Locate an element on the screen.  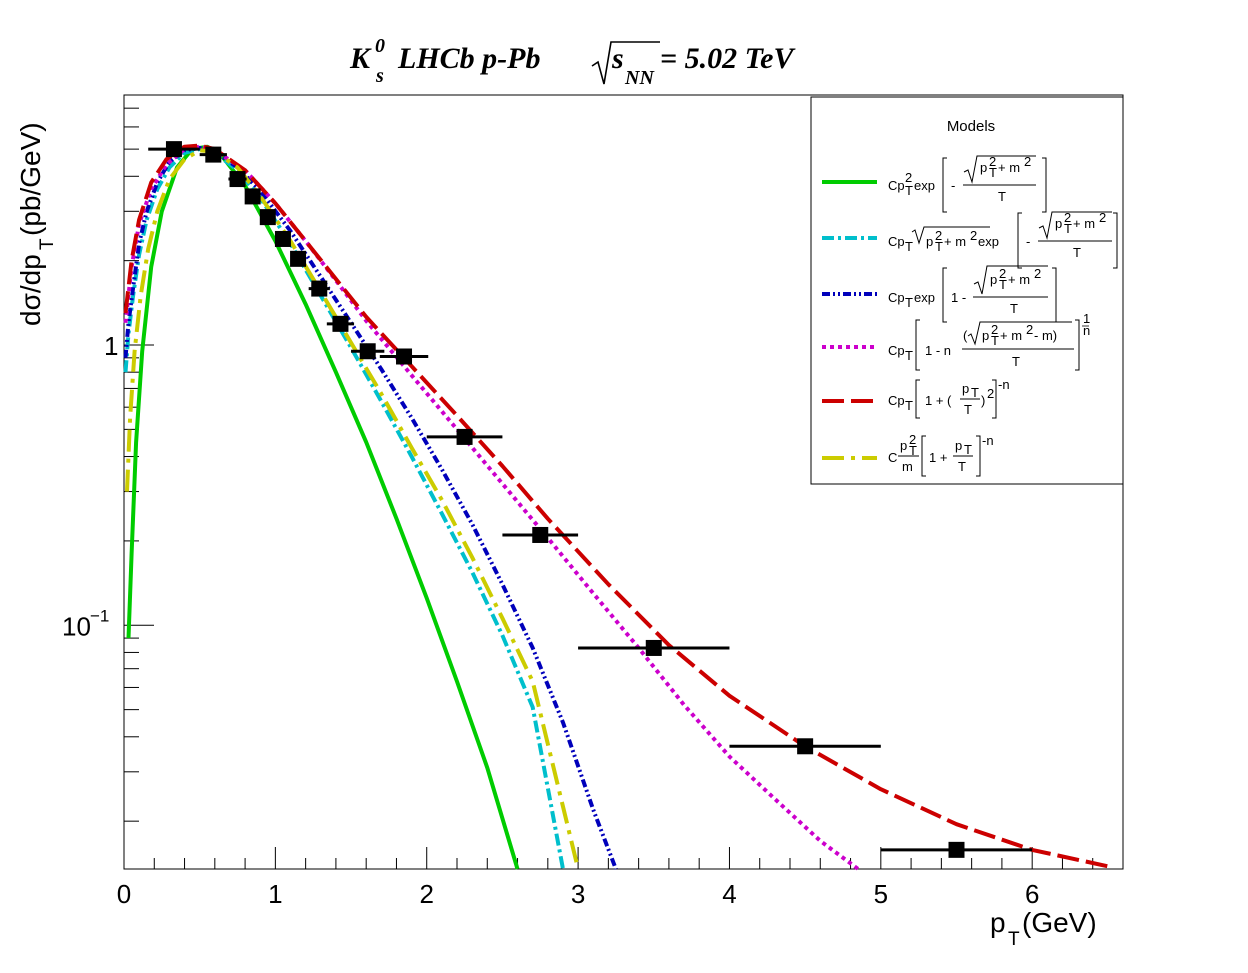
svg-text: 1 + is located at coordinates (938, 457).